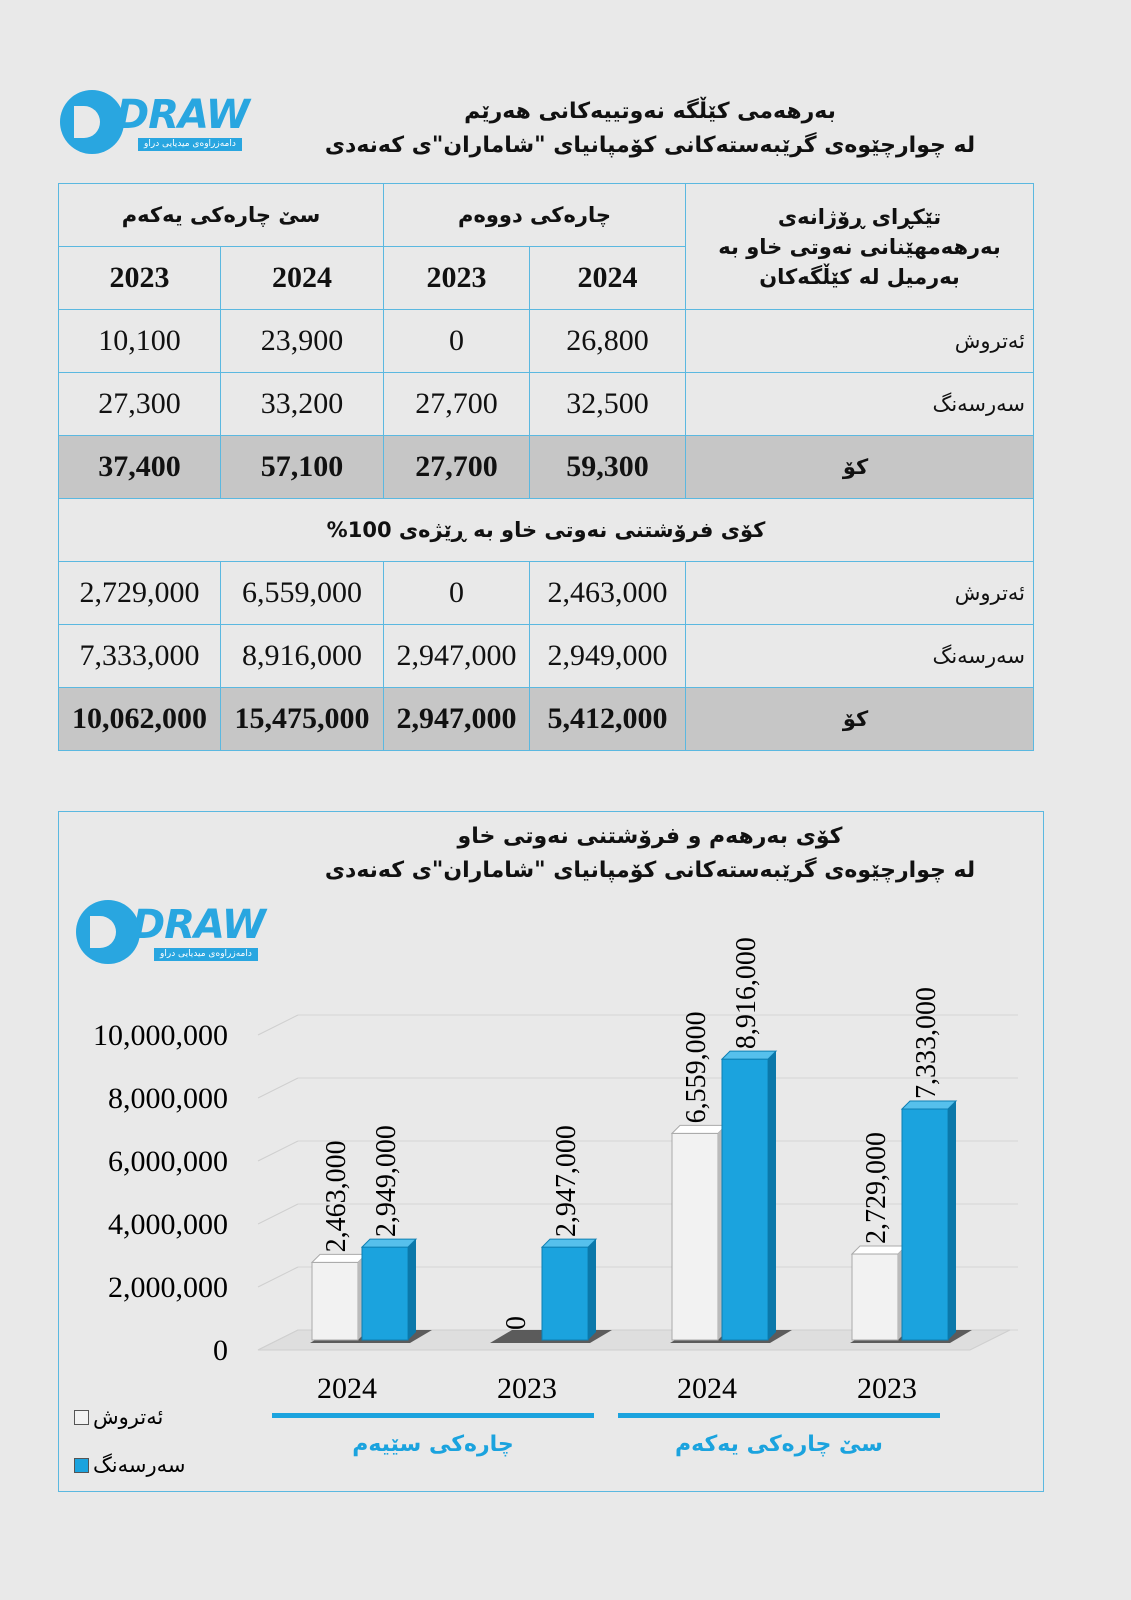 The image size is (1131, 1600). I want to click on cell: 26,800, so click(608, 341).